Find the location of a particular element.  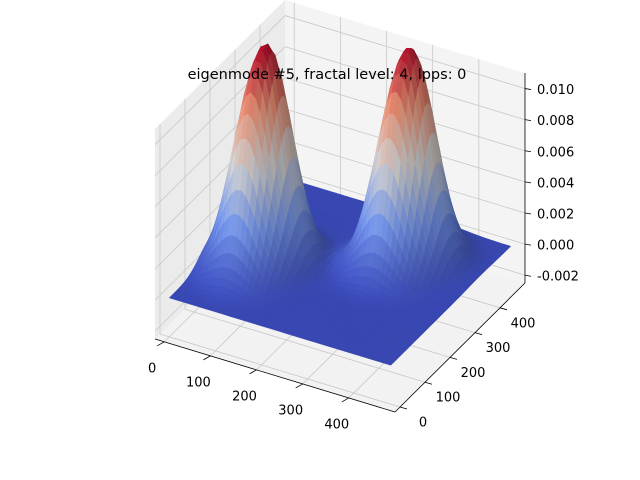

surface-patch is located at coordinates (389, 363).